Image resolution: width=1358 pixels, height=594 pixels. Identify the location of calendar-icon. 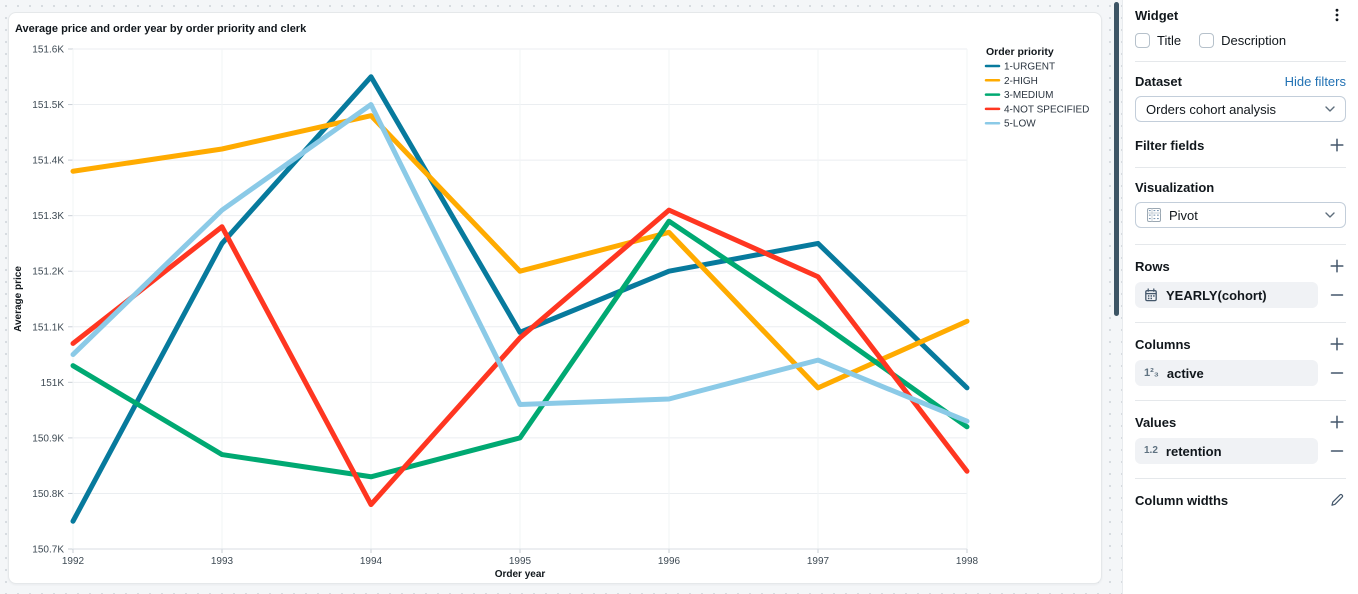
(1151, 295).